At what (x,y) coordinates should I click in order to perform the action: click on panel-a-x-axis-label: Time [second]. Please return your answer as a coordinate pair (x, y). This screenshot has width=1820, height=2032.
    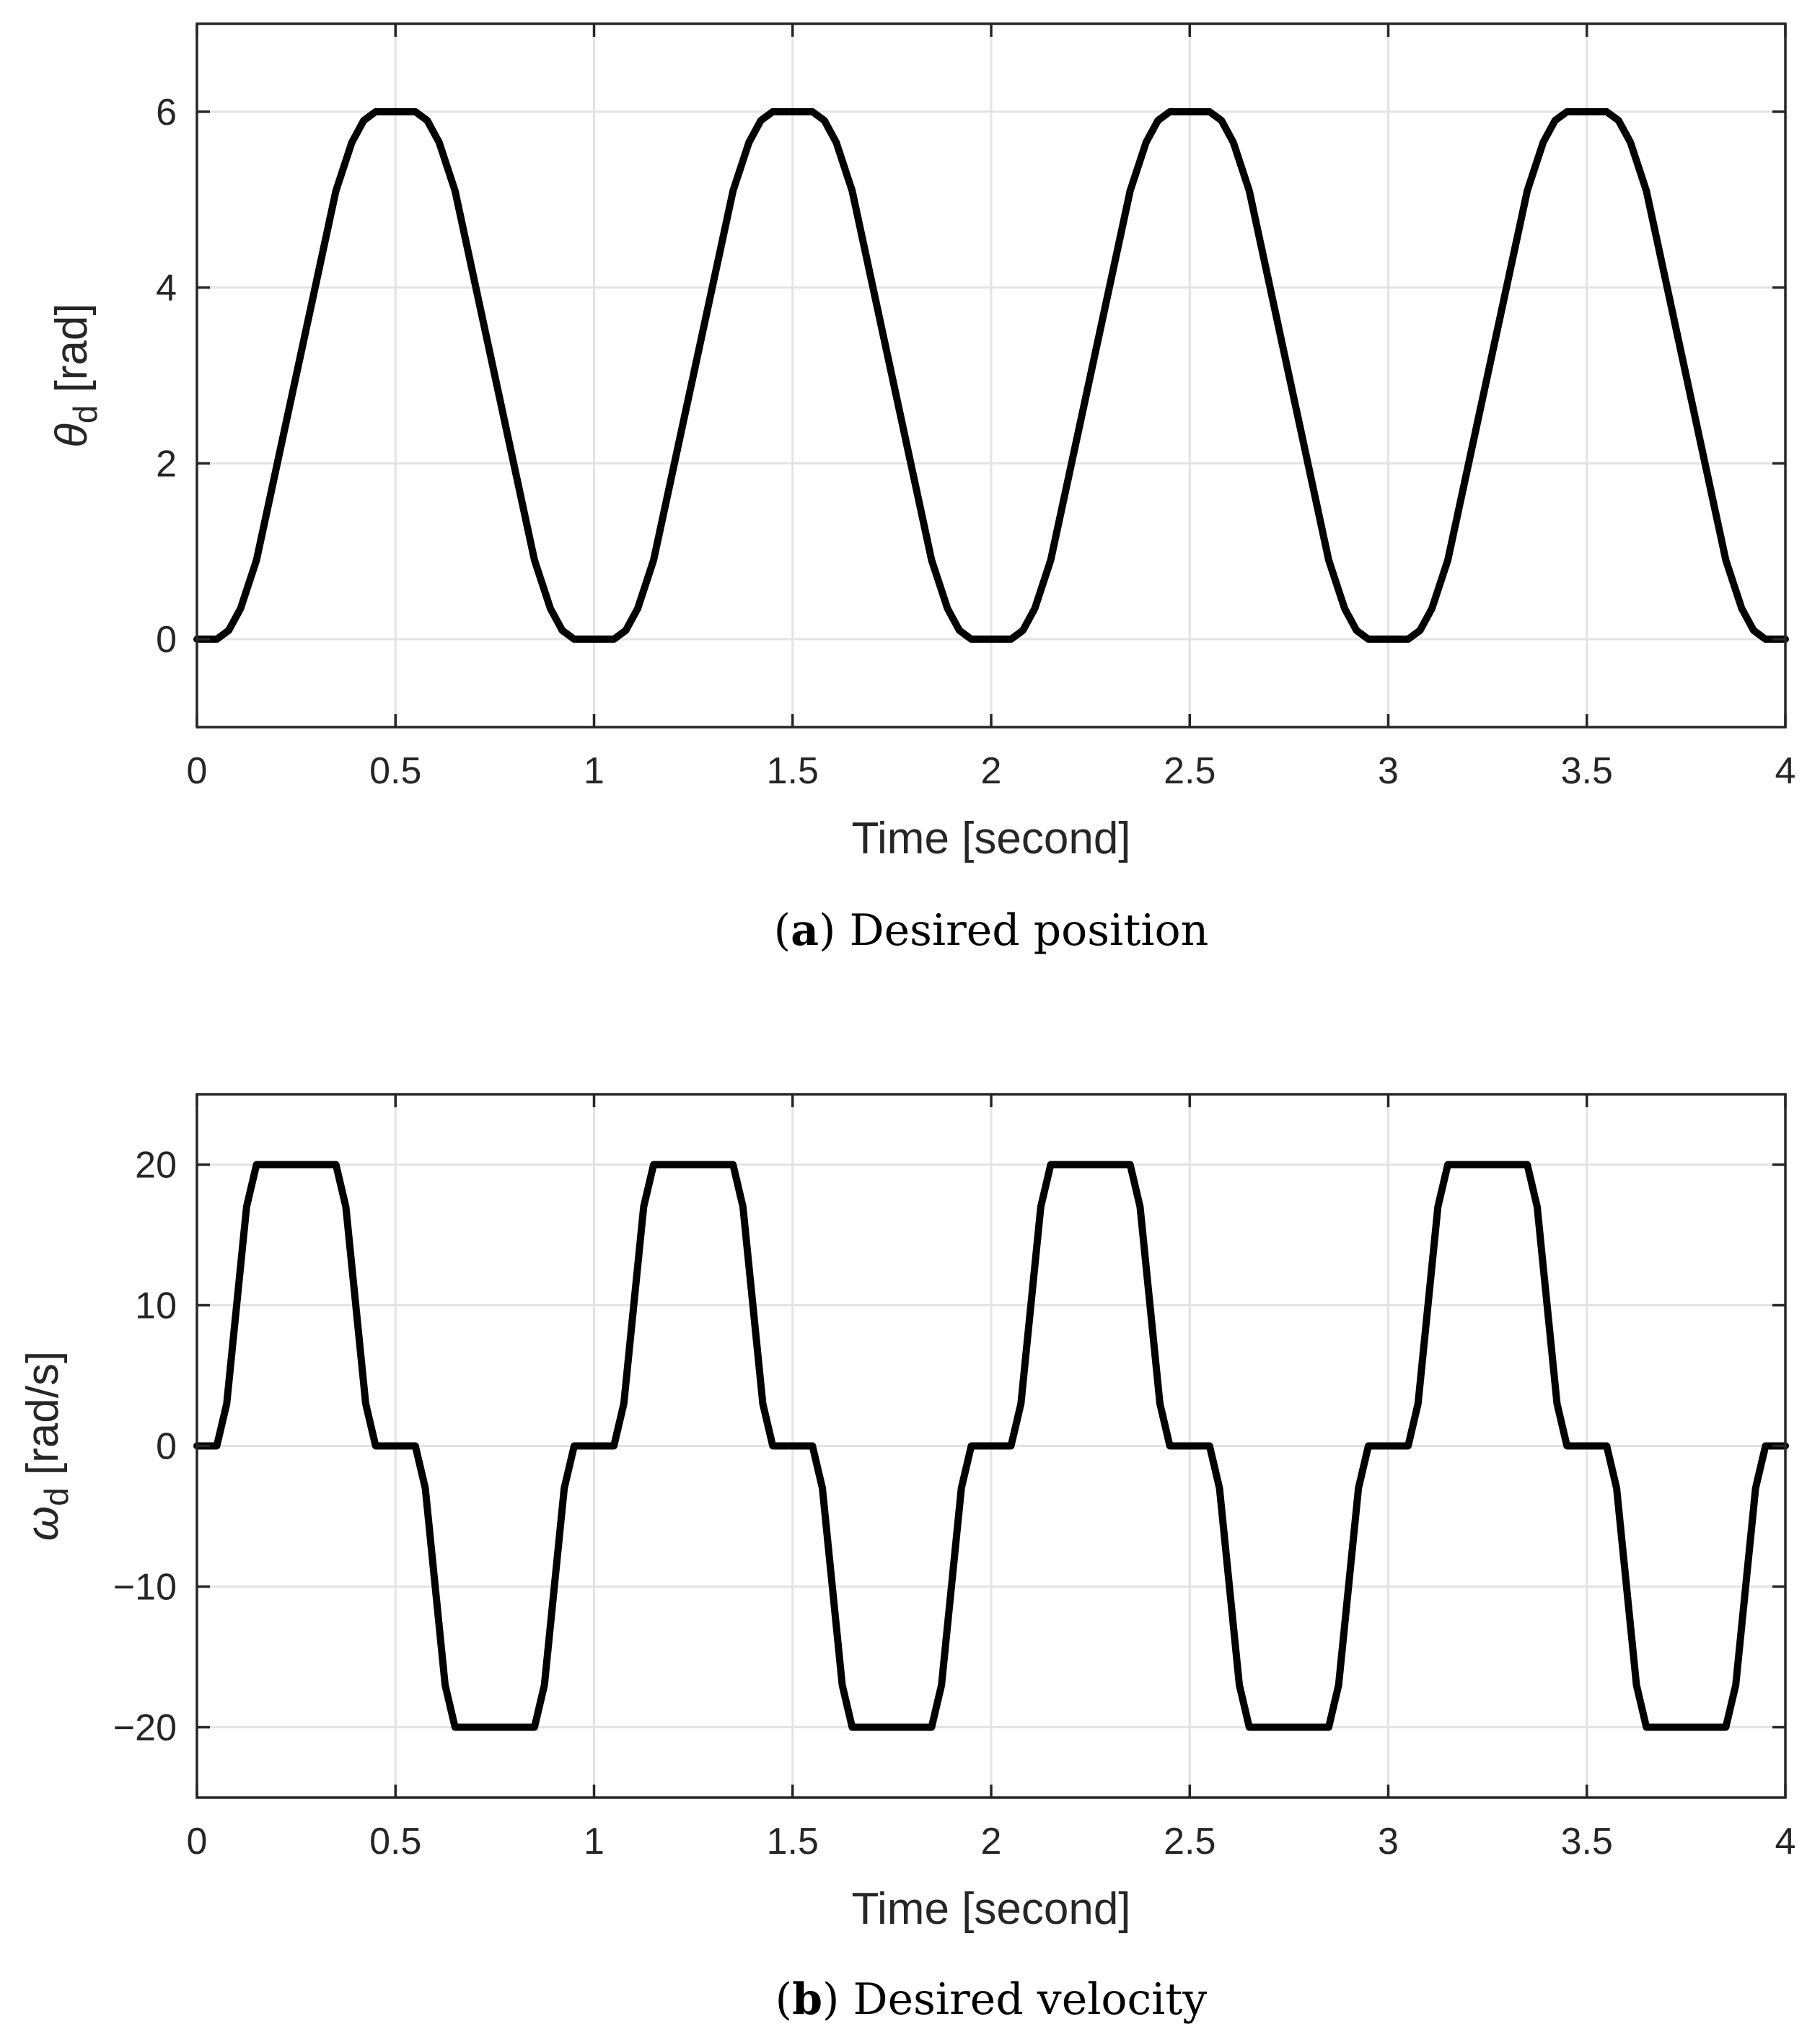
    Looking at the image, I should click on (990, 838).